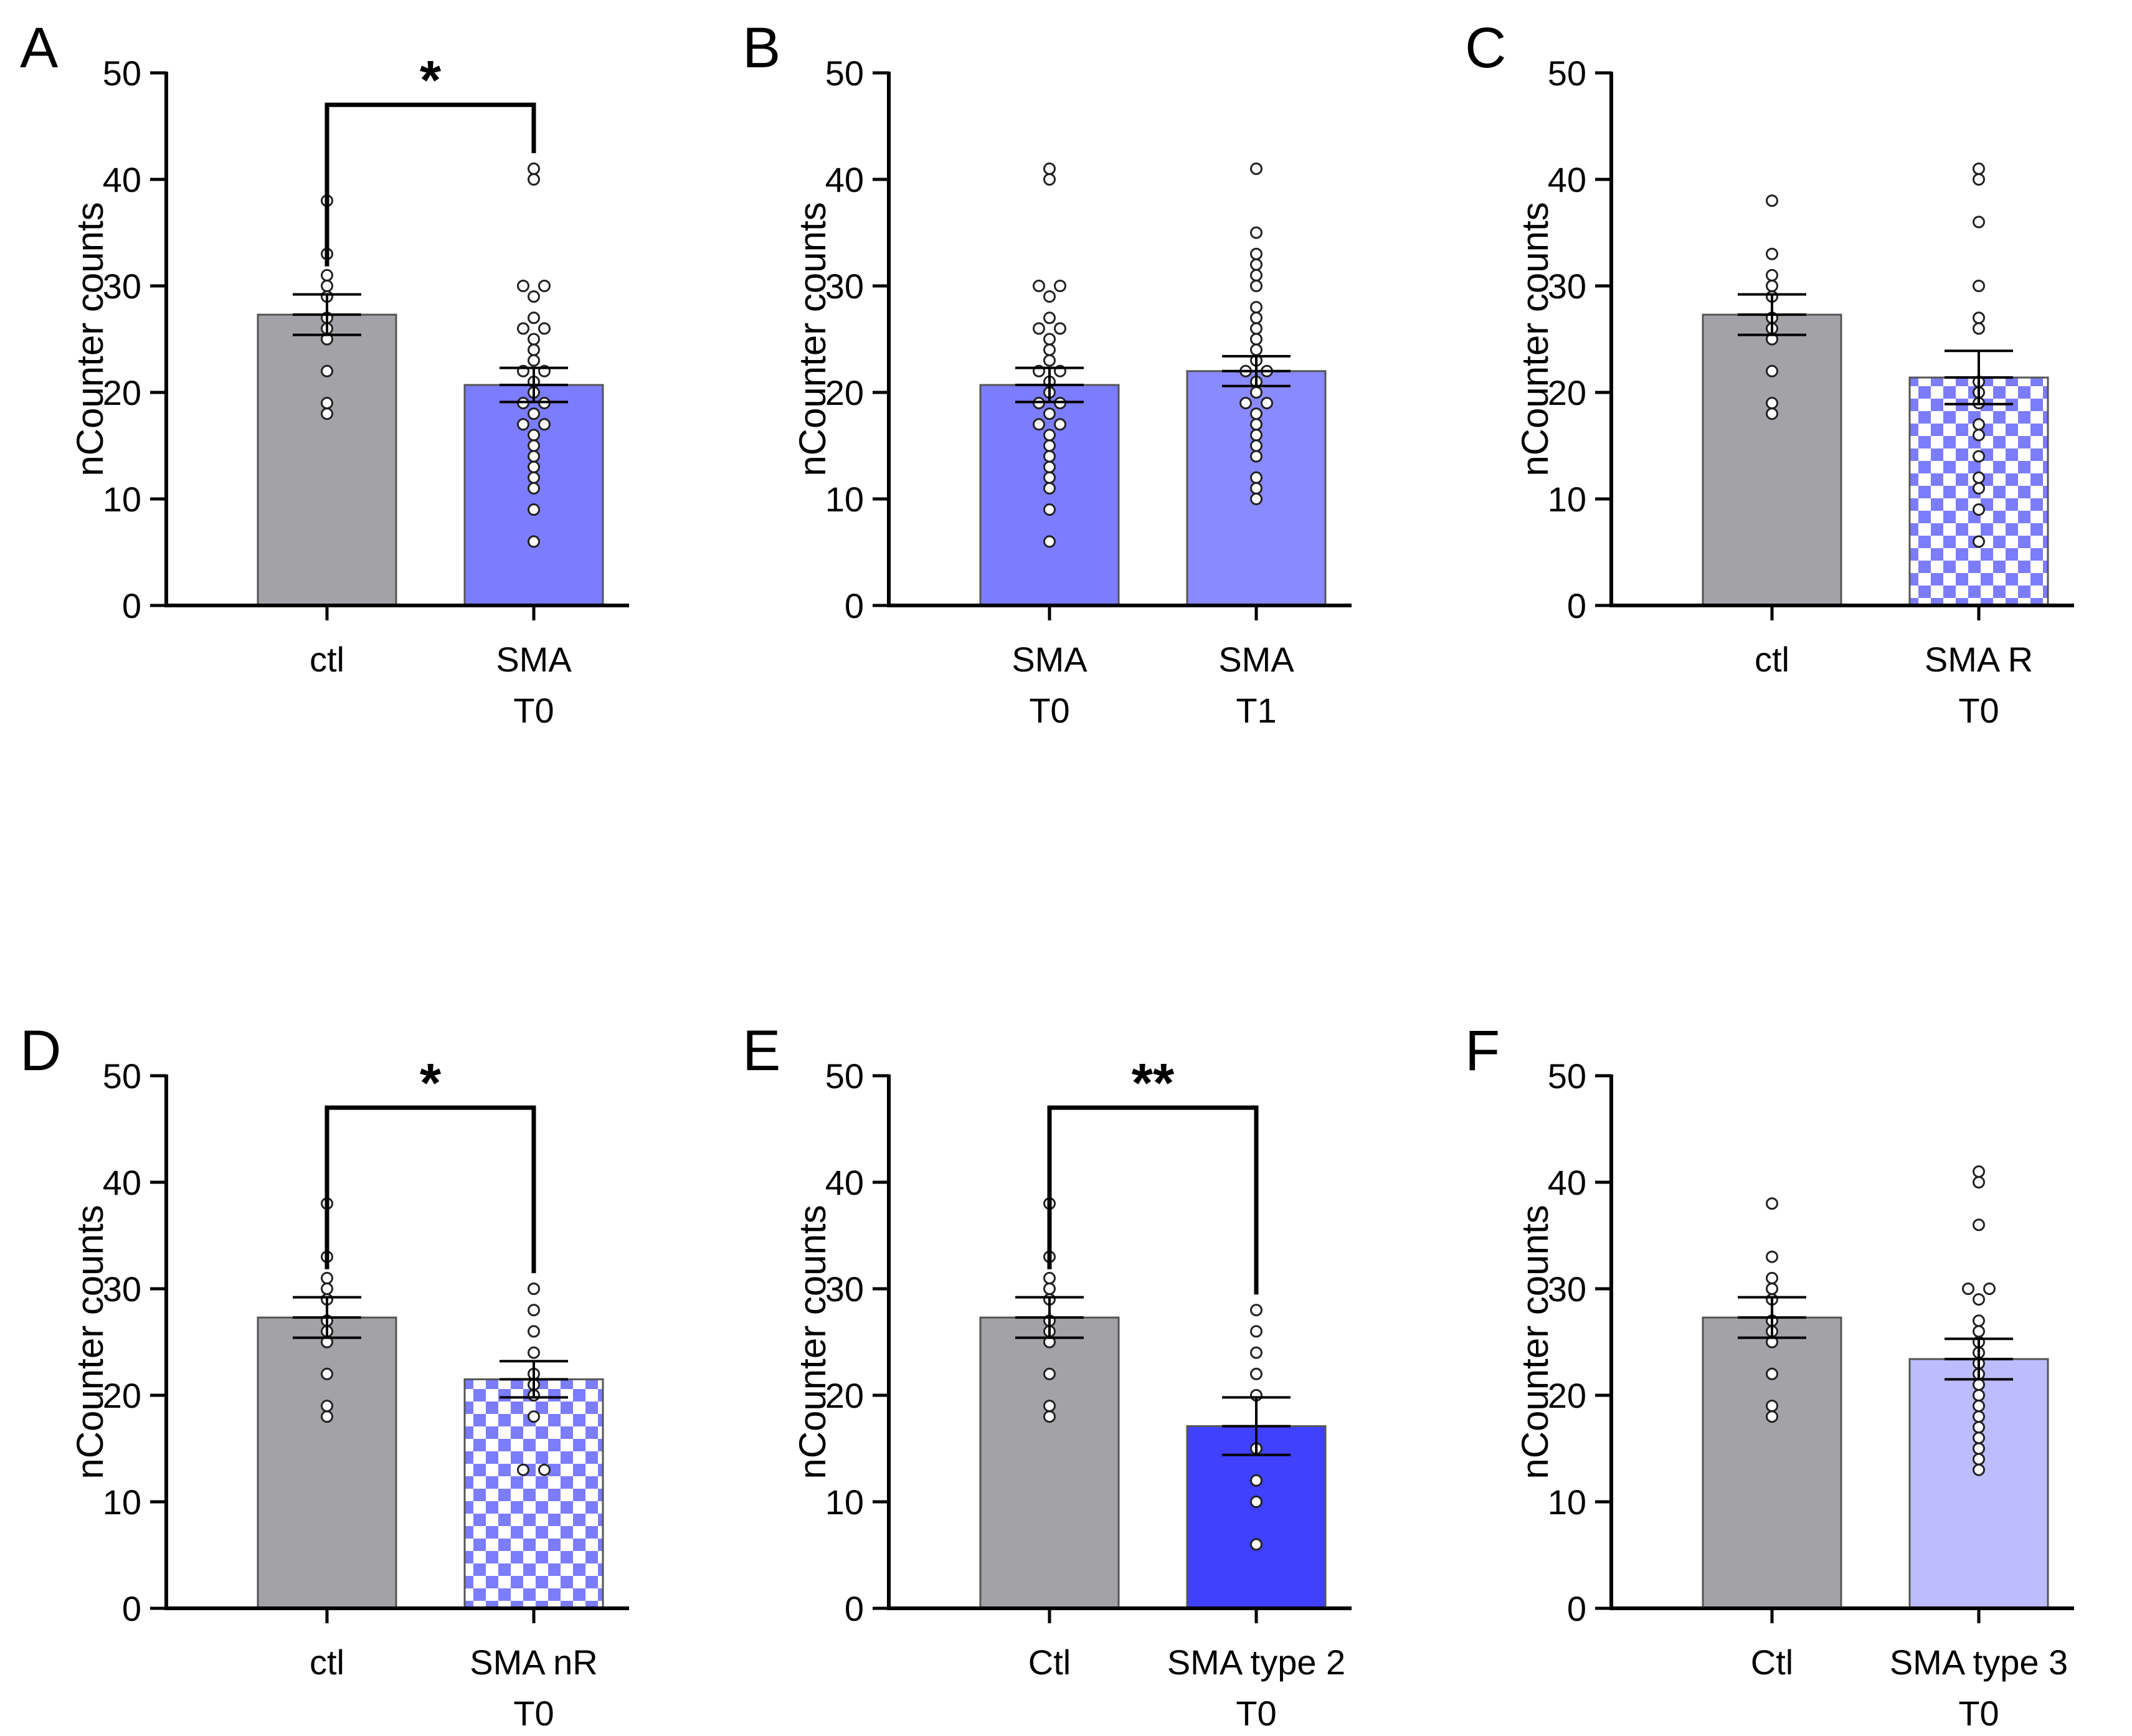  I want to click on category-label: T1, so click(1256, 710).